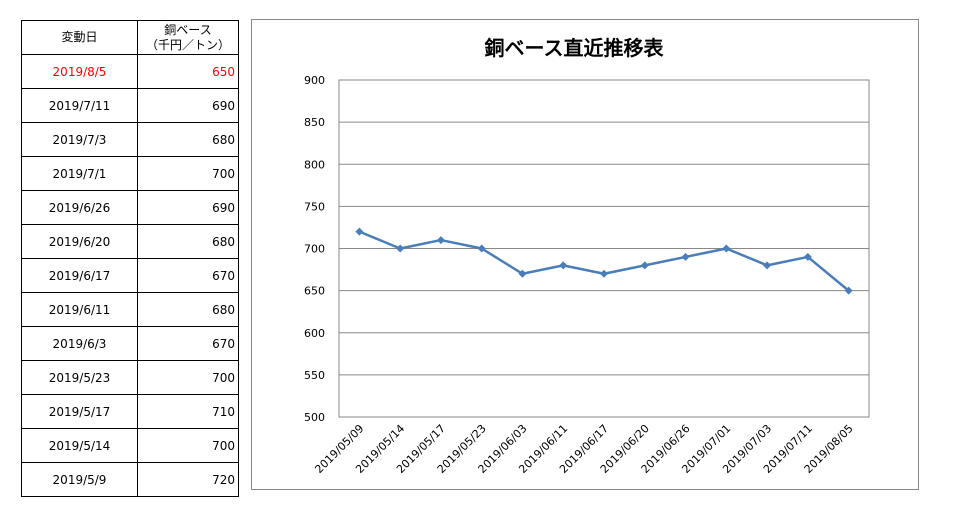  What do you see at coordinates (314, 206) in the screenshot?
I see `y-tick-label: 750` at bounding box center [314, 206].